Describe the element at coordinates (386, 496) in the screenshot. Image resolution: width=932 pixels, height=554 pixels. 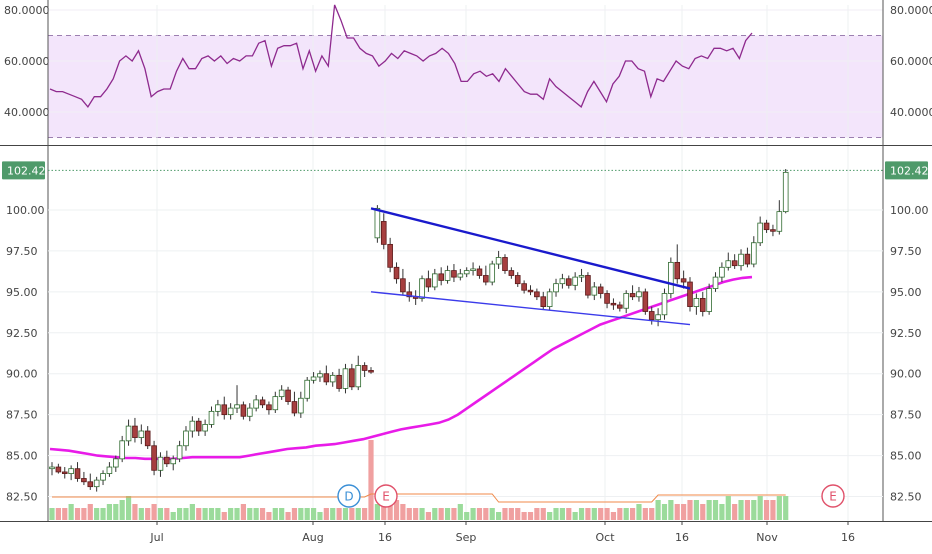
I see `event-marker: E` at that location.